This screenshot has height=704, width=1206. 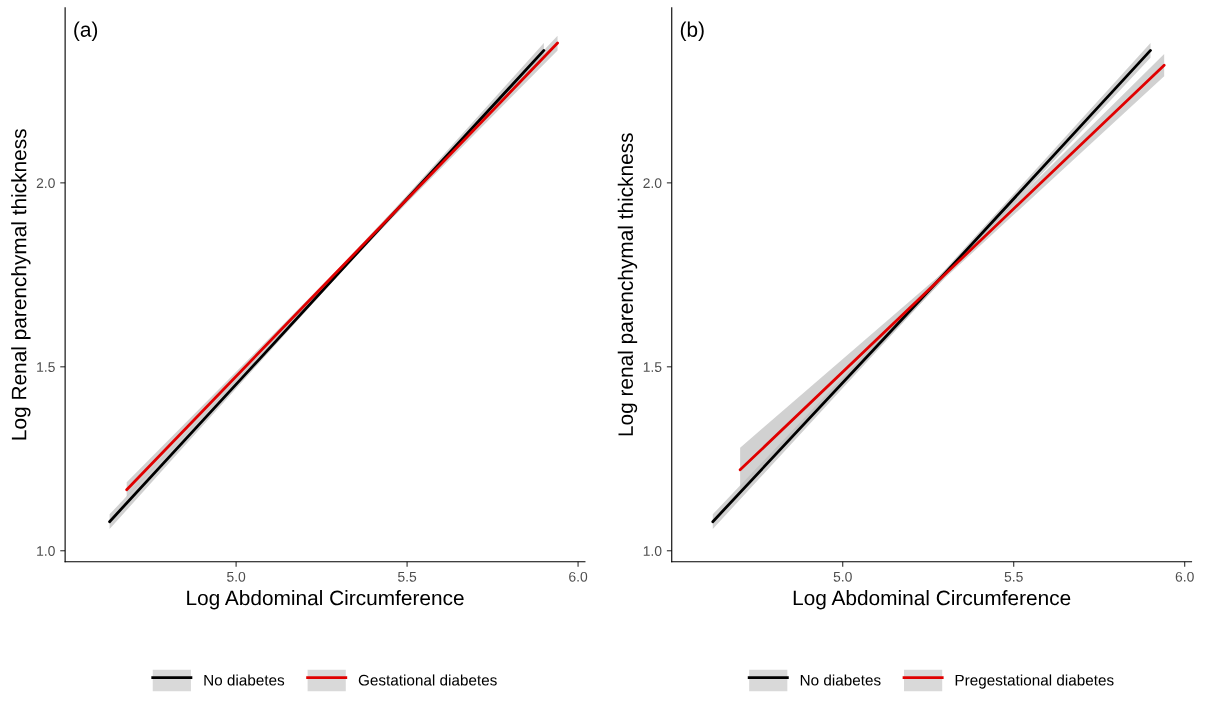 I want to click on y-axis-title: Log Renal parenchymal thickness, so click(x=21, y=284).